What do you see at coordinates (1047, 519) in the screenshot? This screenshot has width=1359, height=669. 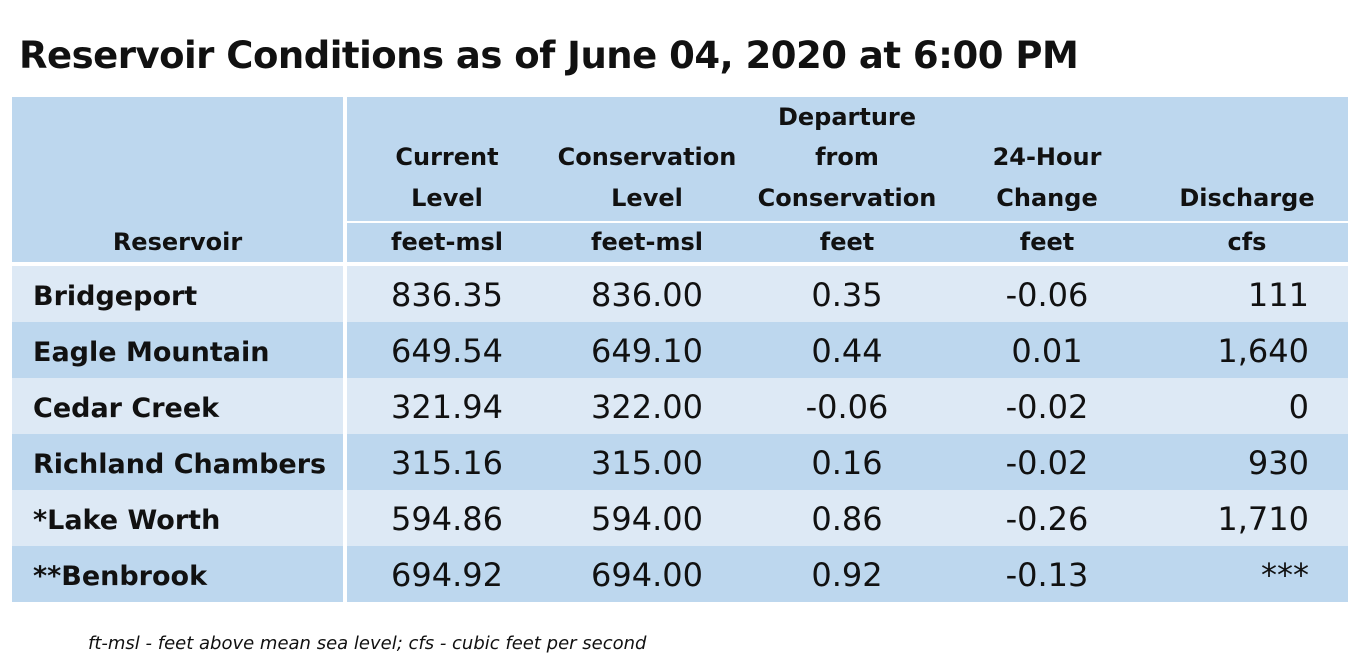 I see `change-cell: -0.26` at bounding box center [1047, 519].